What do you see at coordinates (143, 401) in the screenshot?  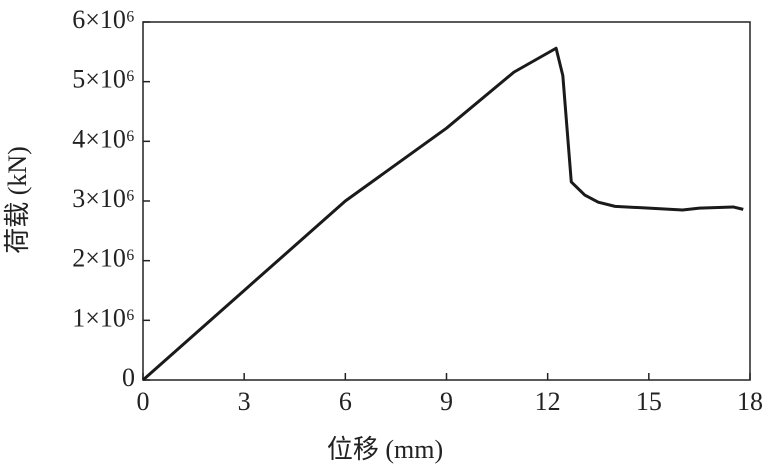 I see `x-tick-label: 0` at bounding box center [143, 401].